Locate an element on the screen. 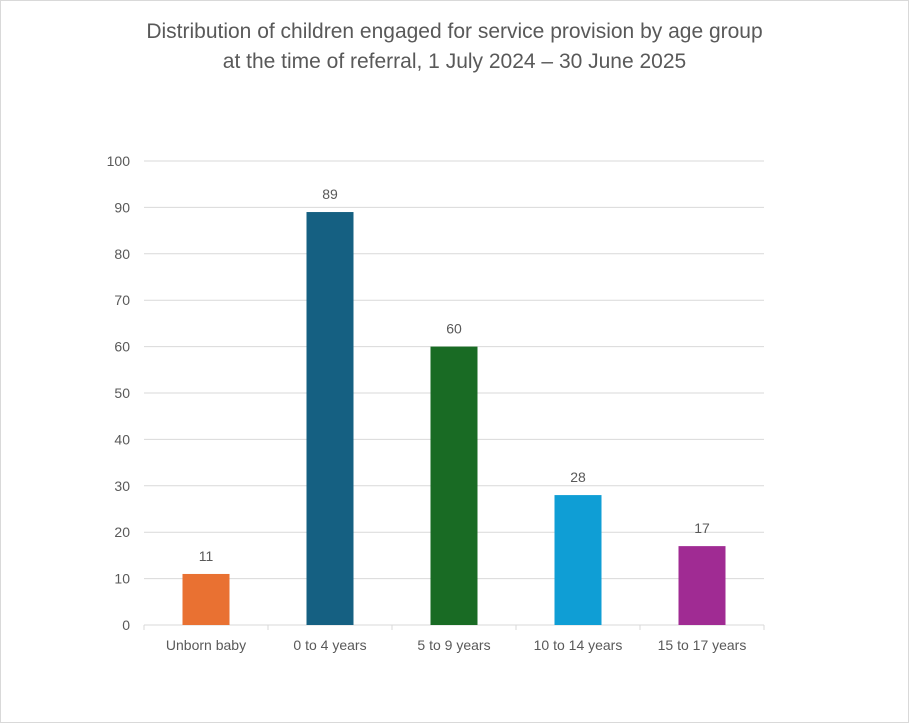  y-tick-label: 40 is located at coordinates (122, 439).